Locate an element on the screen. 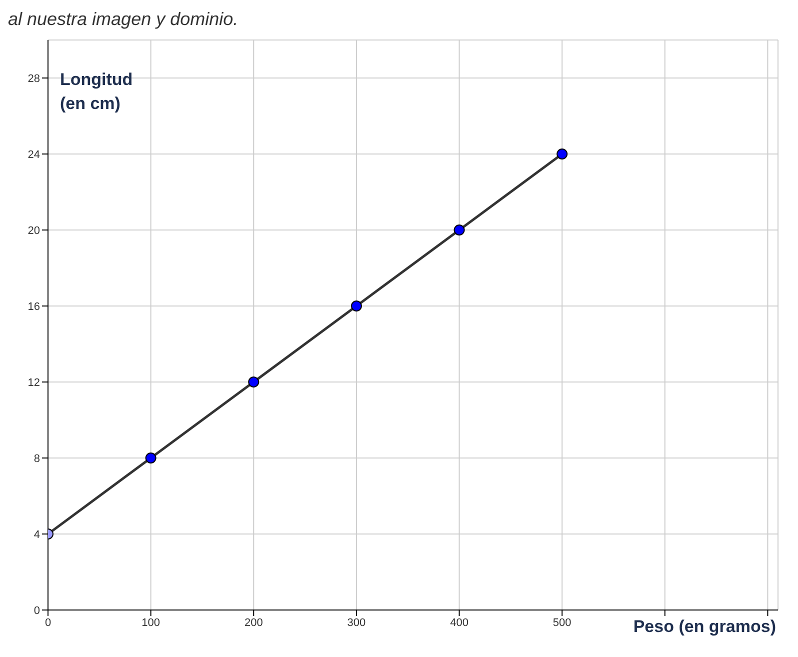  y-axis-title: Longitud (en cm) is located at coordinates (96, 91).